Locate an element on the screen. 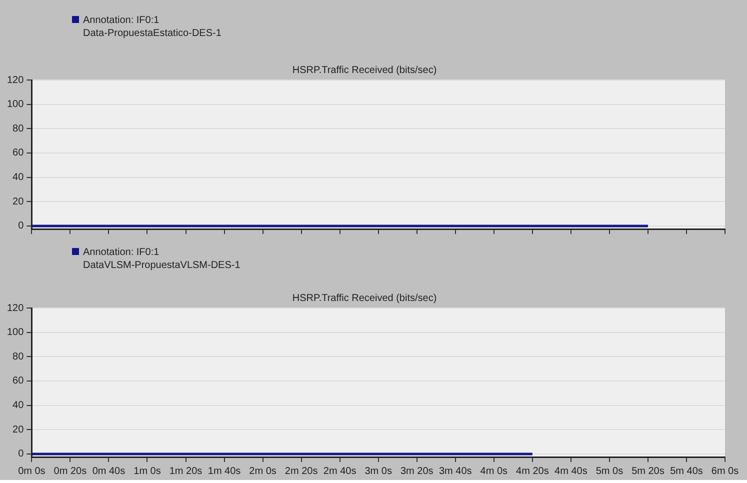 The width and height of the screenshot is (747, 483). x-tick-label: 1m 20s is located at coordinates (185, 471).